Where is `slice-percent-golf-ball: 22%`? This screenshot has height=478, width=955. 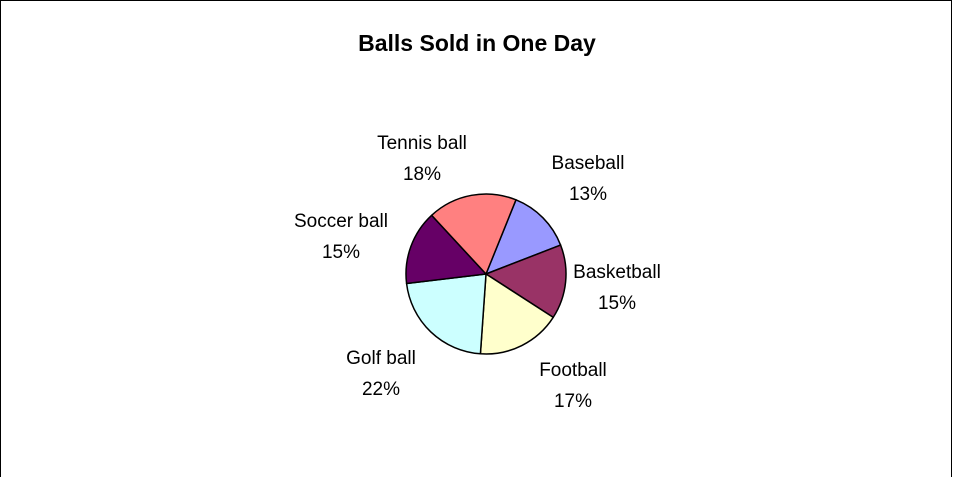 slice-percent-golf-ball: 22% is located at coordinates (381, 389).